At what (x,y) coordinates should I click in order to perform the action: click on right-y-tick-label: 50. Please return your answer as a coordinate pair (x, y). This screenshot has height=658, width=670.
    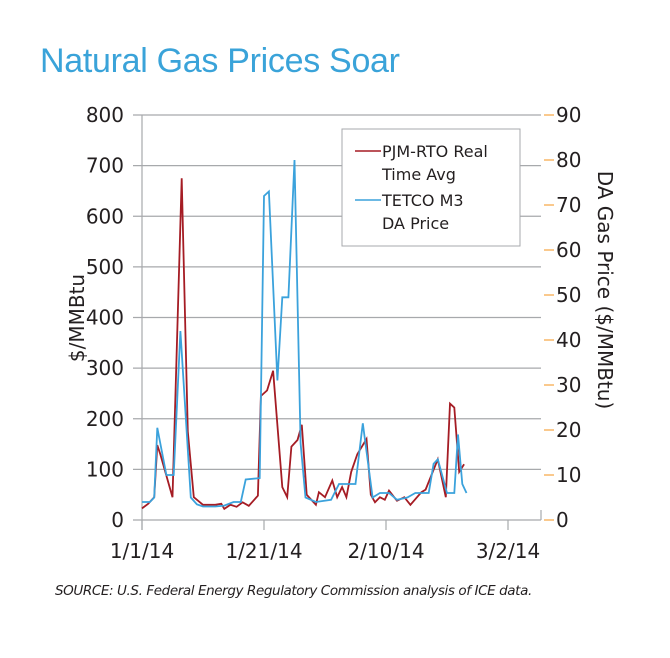
    Looking at the image, I should click on (568, 295).